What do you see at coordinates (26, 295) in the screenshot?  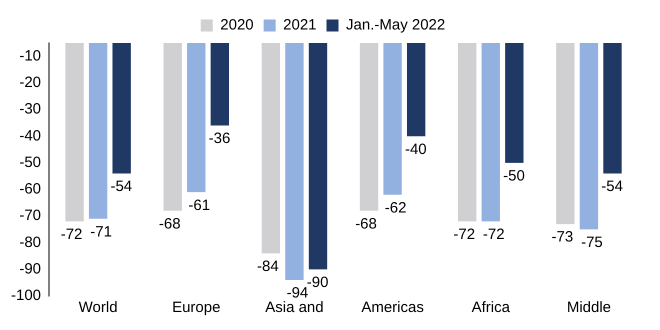 I see `y-tick-label: -100` at bounding box center [26, 295].